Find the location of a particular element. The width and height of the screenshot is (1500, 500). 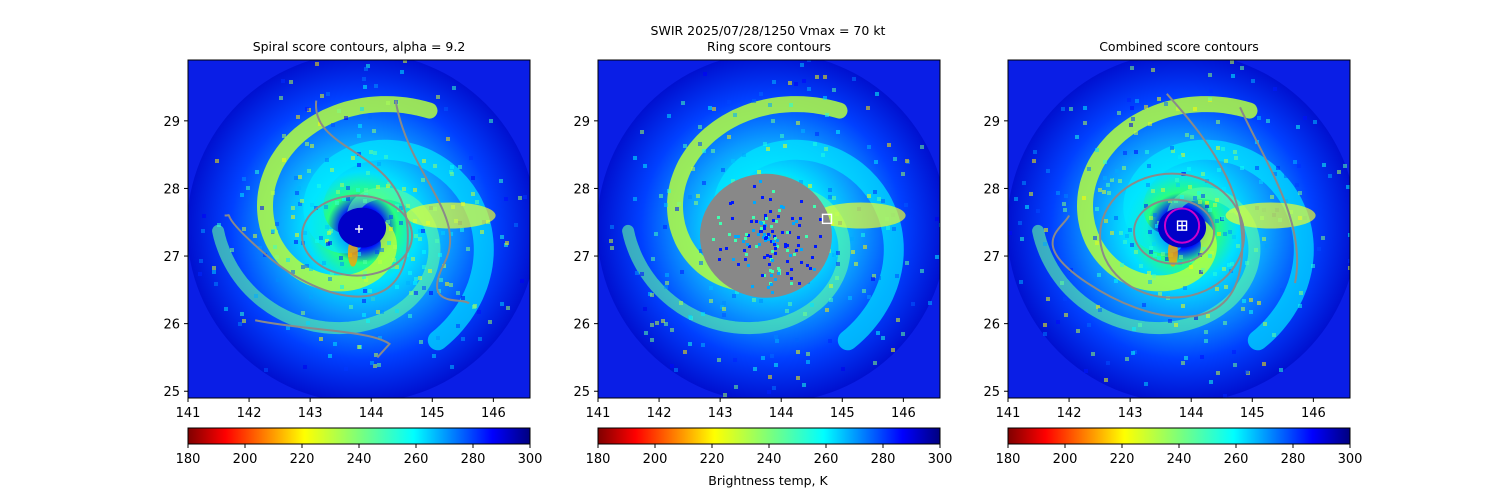

ring-contour-cluster is located at coordinates (765, 235).